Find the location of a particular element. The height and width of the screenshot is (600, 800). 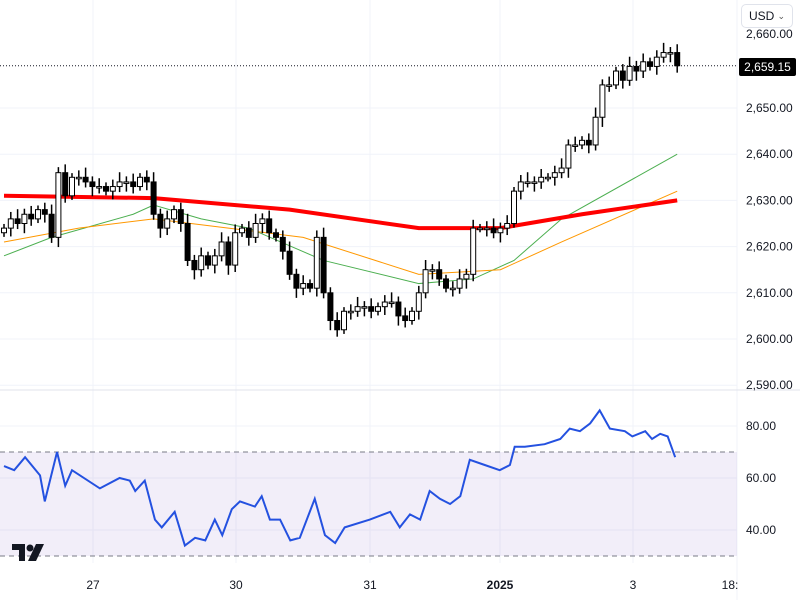

price-tick-label: 2,620.00 is located at coordinates (769, 247).